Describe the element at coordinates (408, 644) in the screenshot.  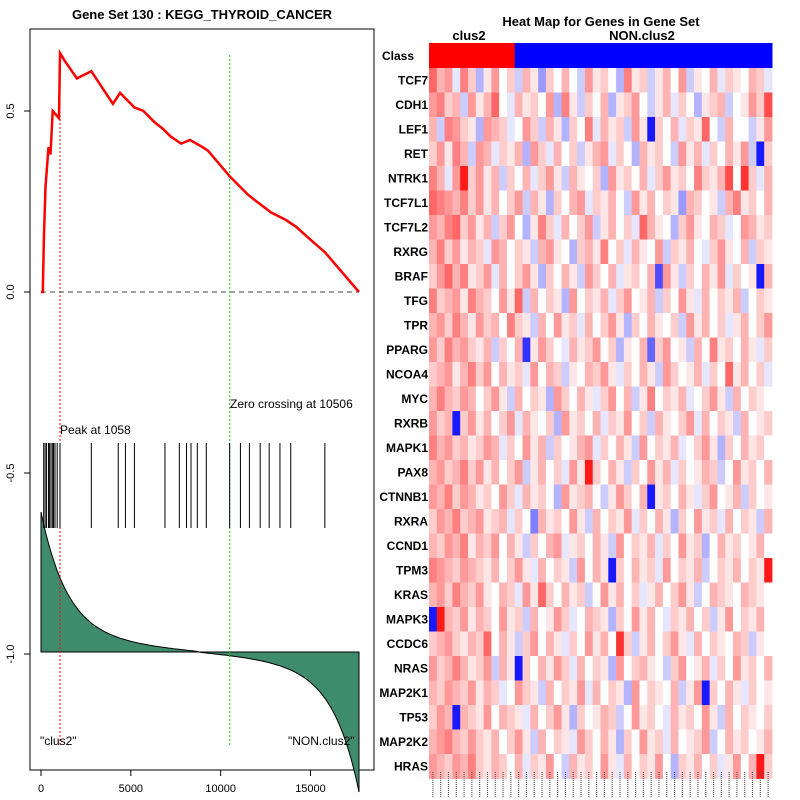
I see `gene-label: CCDC6` at that location.